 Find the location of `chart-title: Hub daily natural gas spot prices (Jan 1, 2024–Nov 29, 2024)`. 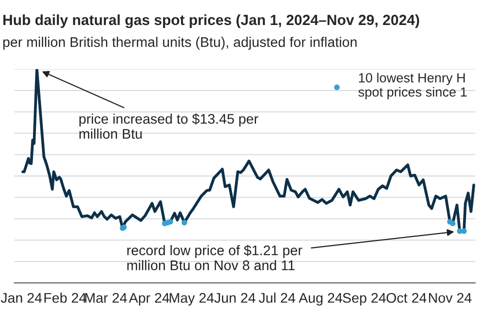

chart-title: Hub daily natural gas spot prices (Jan 1, 2024–Nov 29, 2024) is located at coordinates (211, 21).